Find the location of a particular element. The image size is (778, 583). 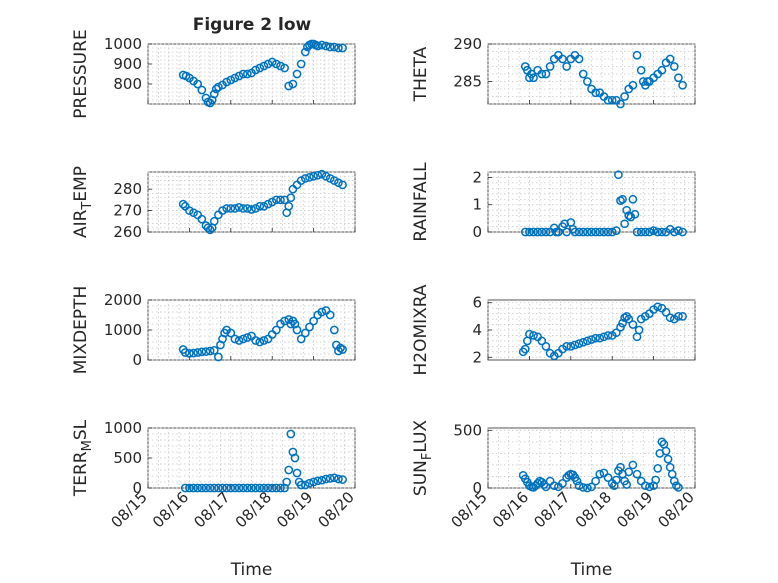

y-tick-label: 270 is located at coordinates (127, 211).